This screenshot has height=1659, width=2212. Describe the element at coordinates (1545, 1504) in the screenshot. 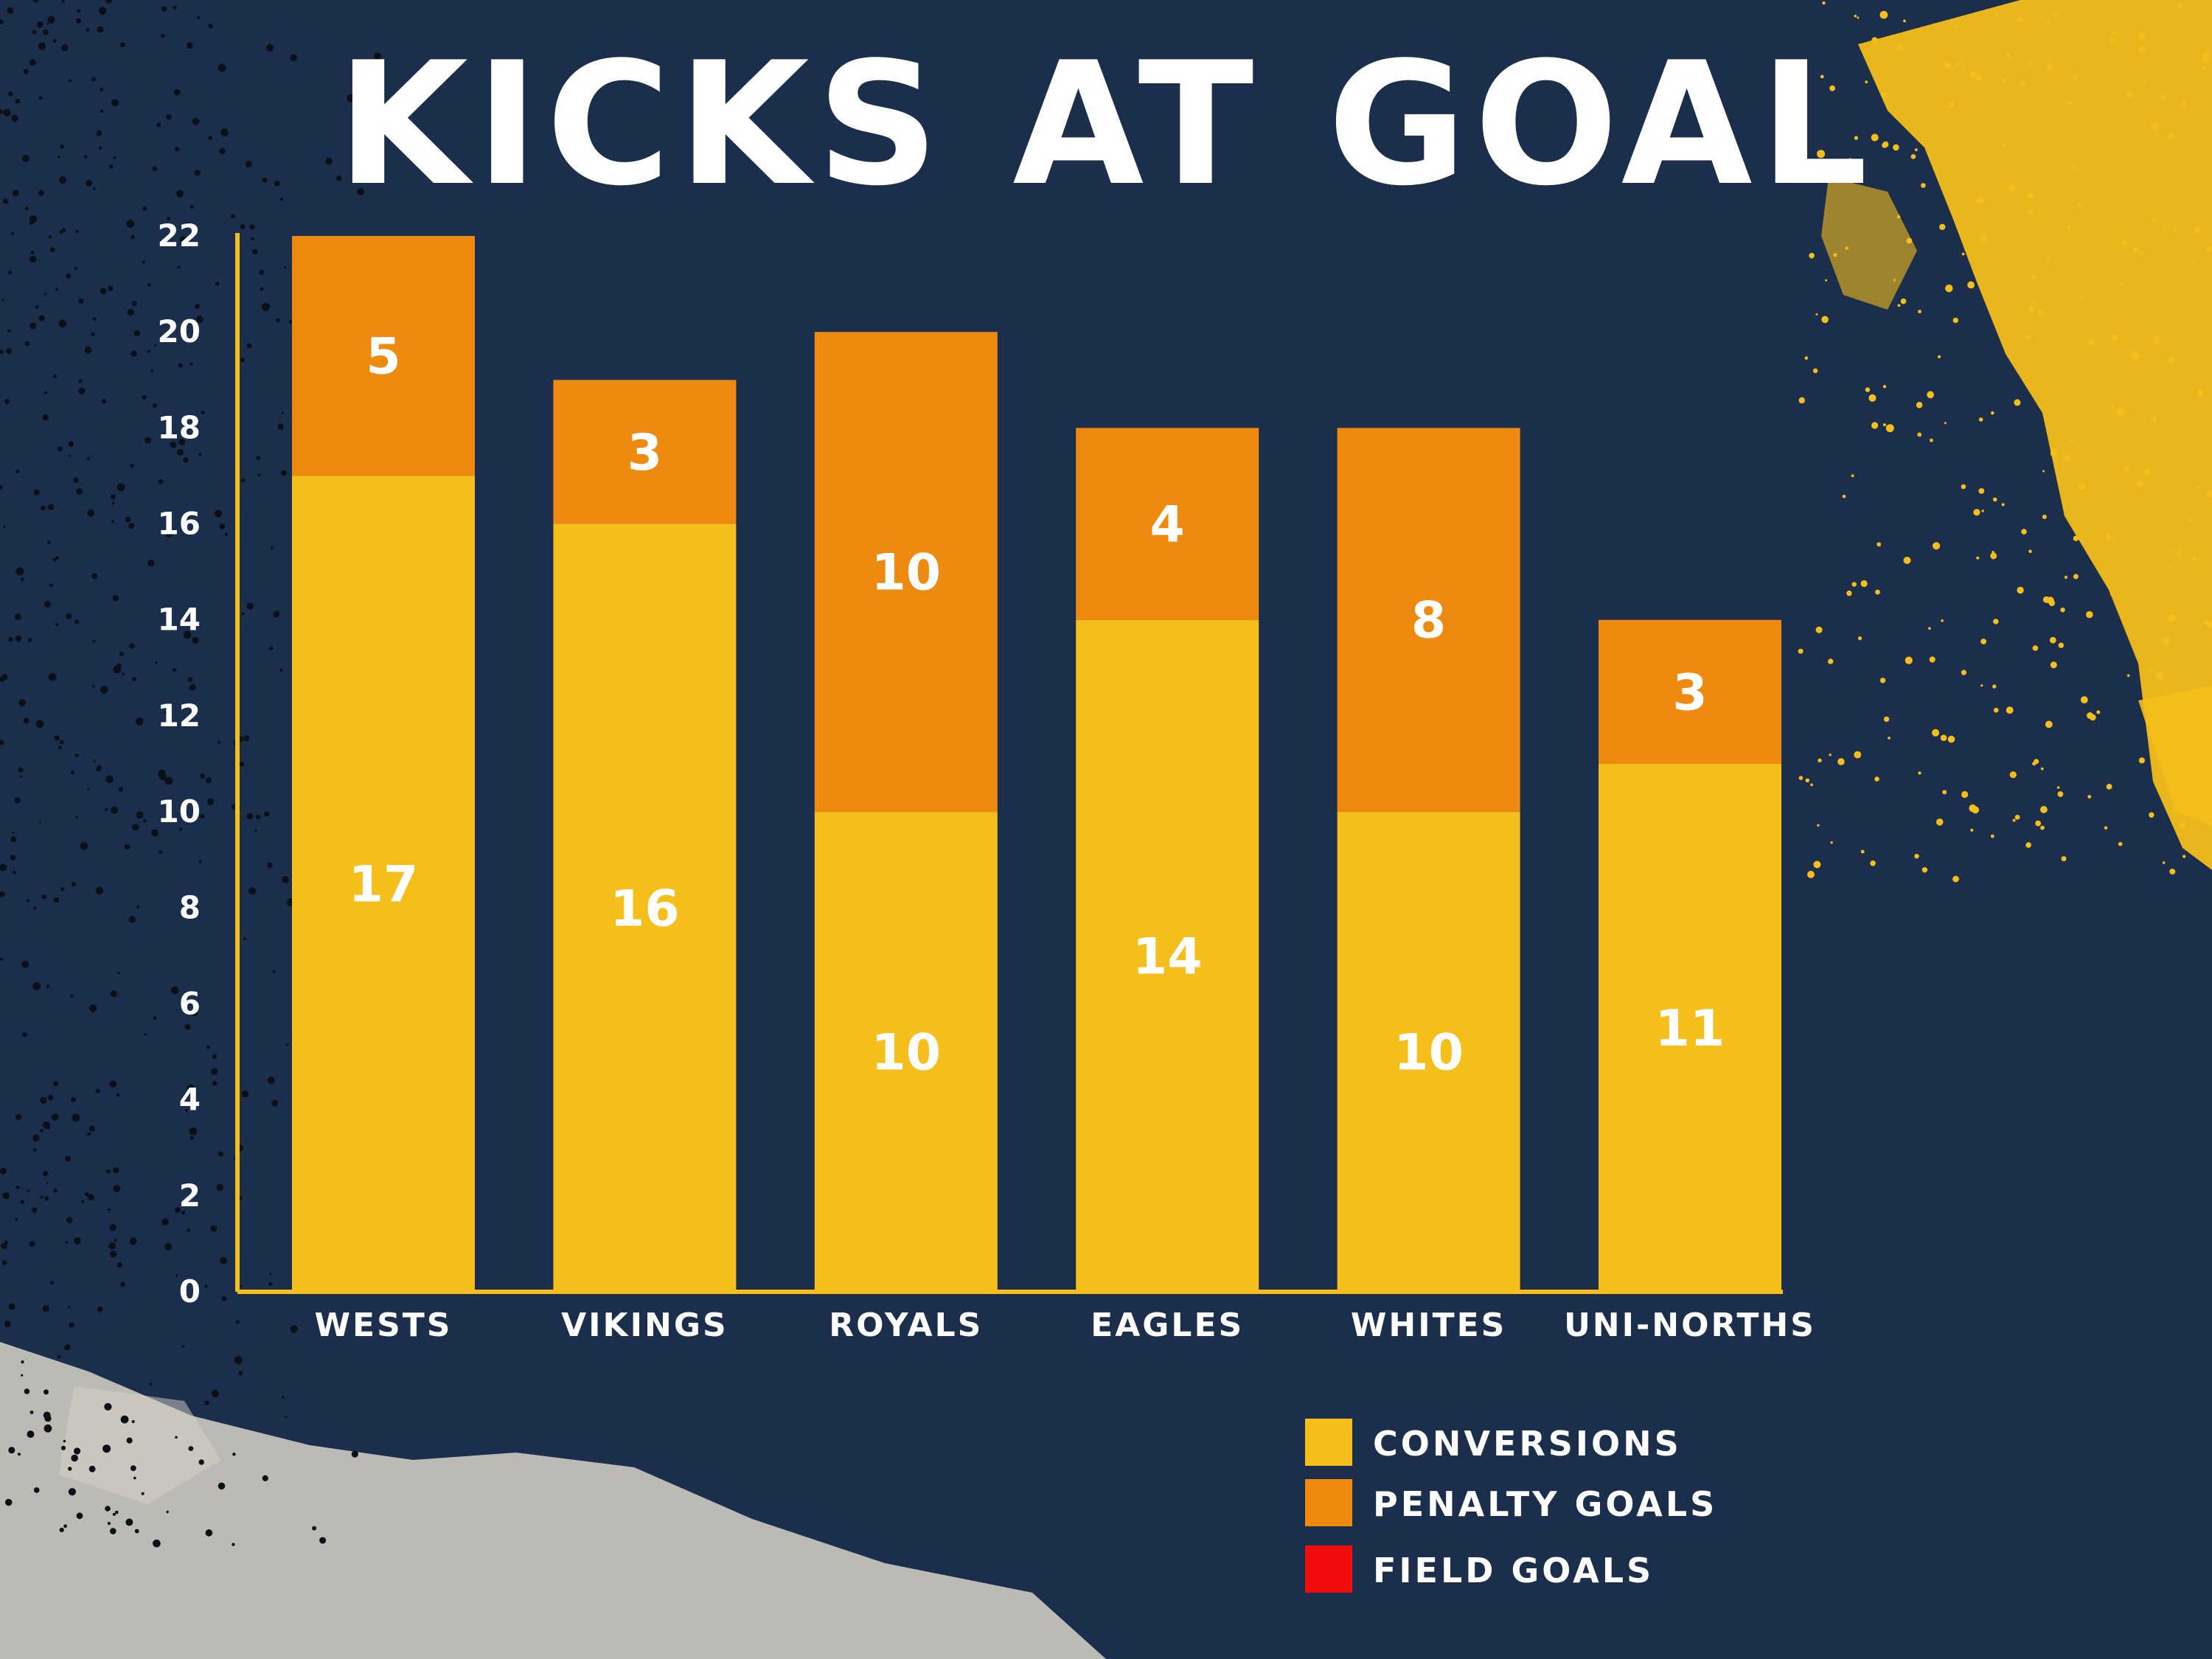

I see `legend-label: PENALTY GOALS` at that location.